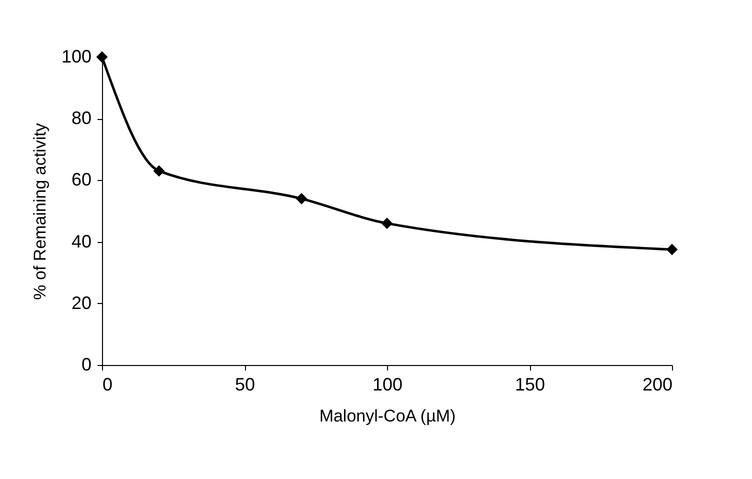 The image size is (752, 479). I want to click on y-tick-label: 20, so click(81, 302).